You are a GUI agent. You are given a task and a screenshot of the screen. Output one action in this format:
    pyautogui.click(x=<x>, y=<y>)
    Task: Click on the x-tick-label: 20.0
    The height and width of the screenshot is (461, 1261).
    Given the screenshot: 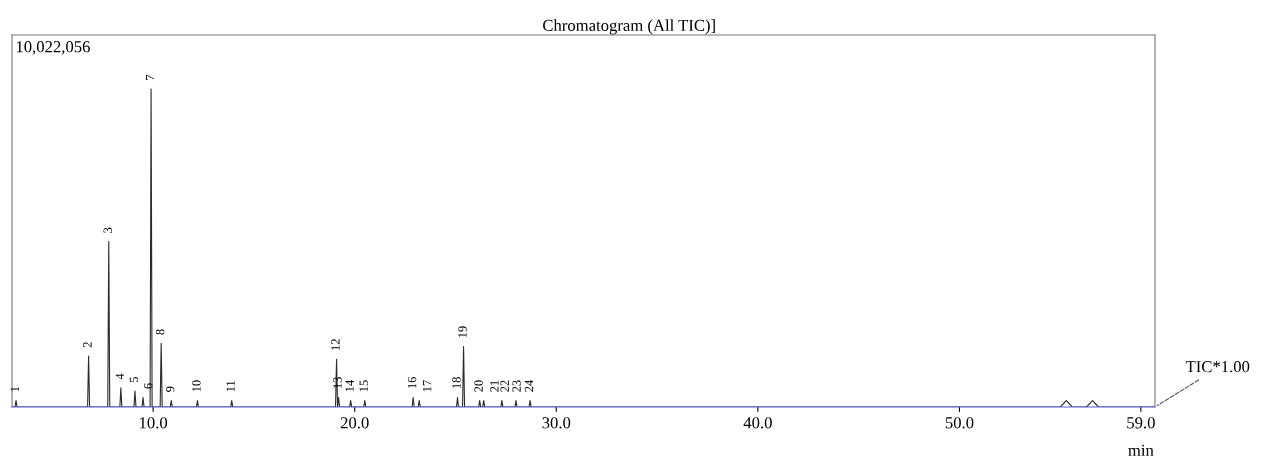 What is the action you would take?
    pyautogui.click(x=354, y=423)
    